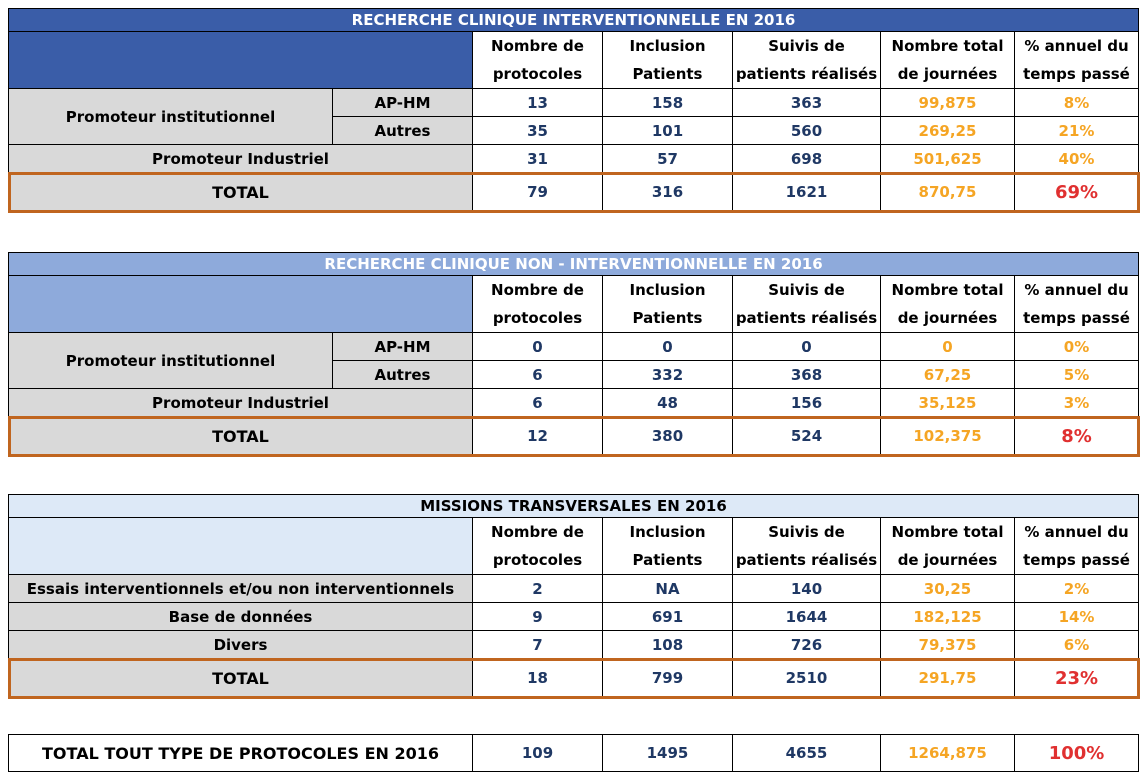 The width and height of the screenshot is (1146, 780). I want to click on cell-pct: 0%, so click(1076, 346).